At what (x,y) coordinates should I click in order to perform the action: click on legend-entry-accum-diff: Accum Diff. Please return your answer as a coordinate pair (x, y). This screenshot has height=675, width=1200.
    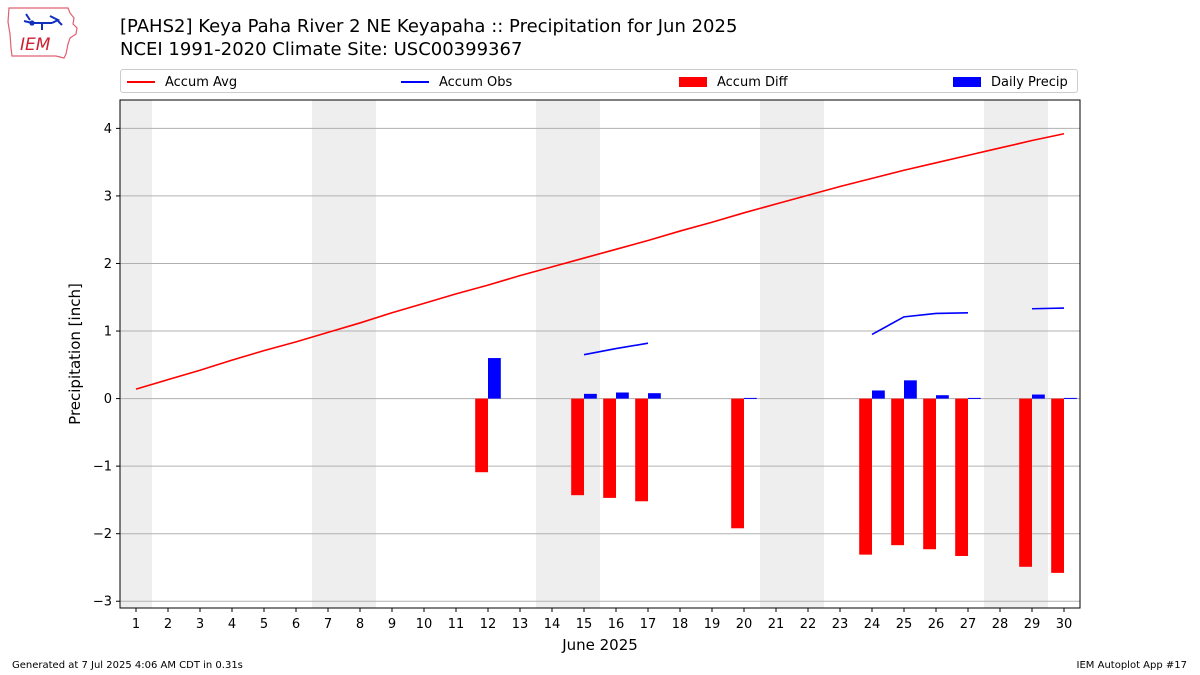
    Looking at the image, I should click on (733, 82).